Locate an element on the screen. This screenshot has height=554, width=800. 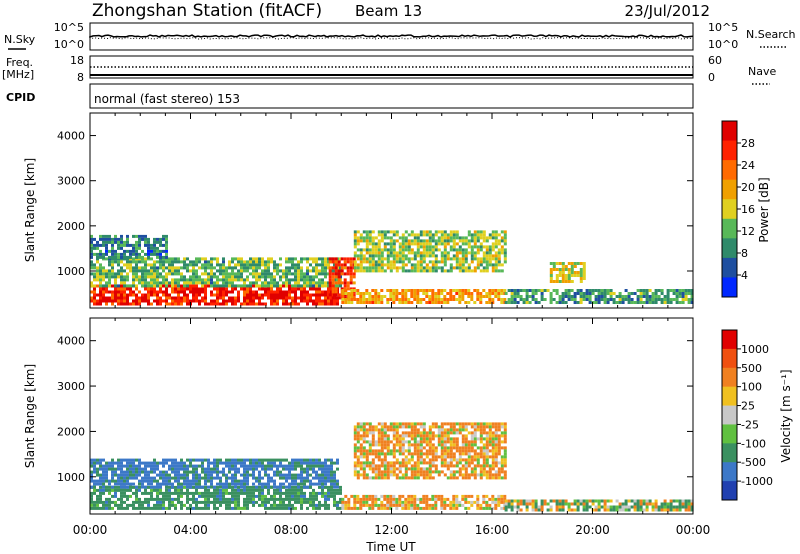
beam-label: Beam 13 is located at coordinates (388, 11).